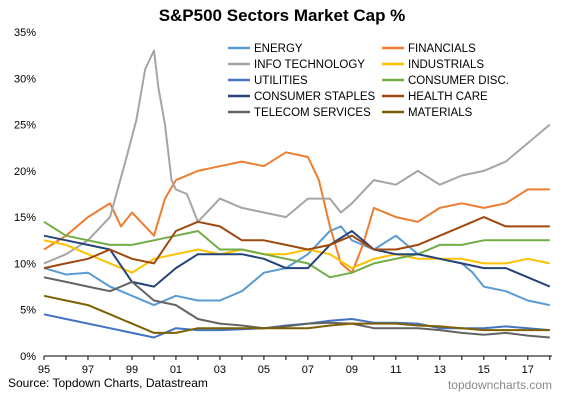 The image size is (564, 402). What do you see at coordinates (440, 113) in the screenshot?
I see `legend-label: MATERIALS` at bounding box center [440, 113].